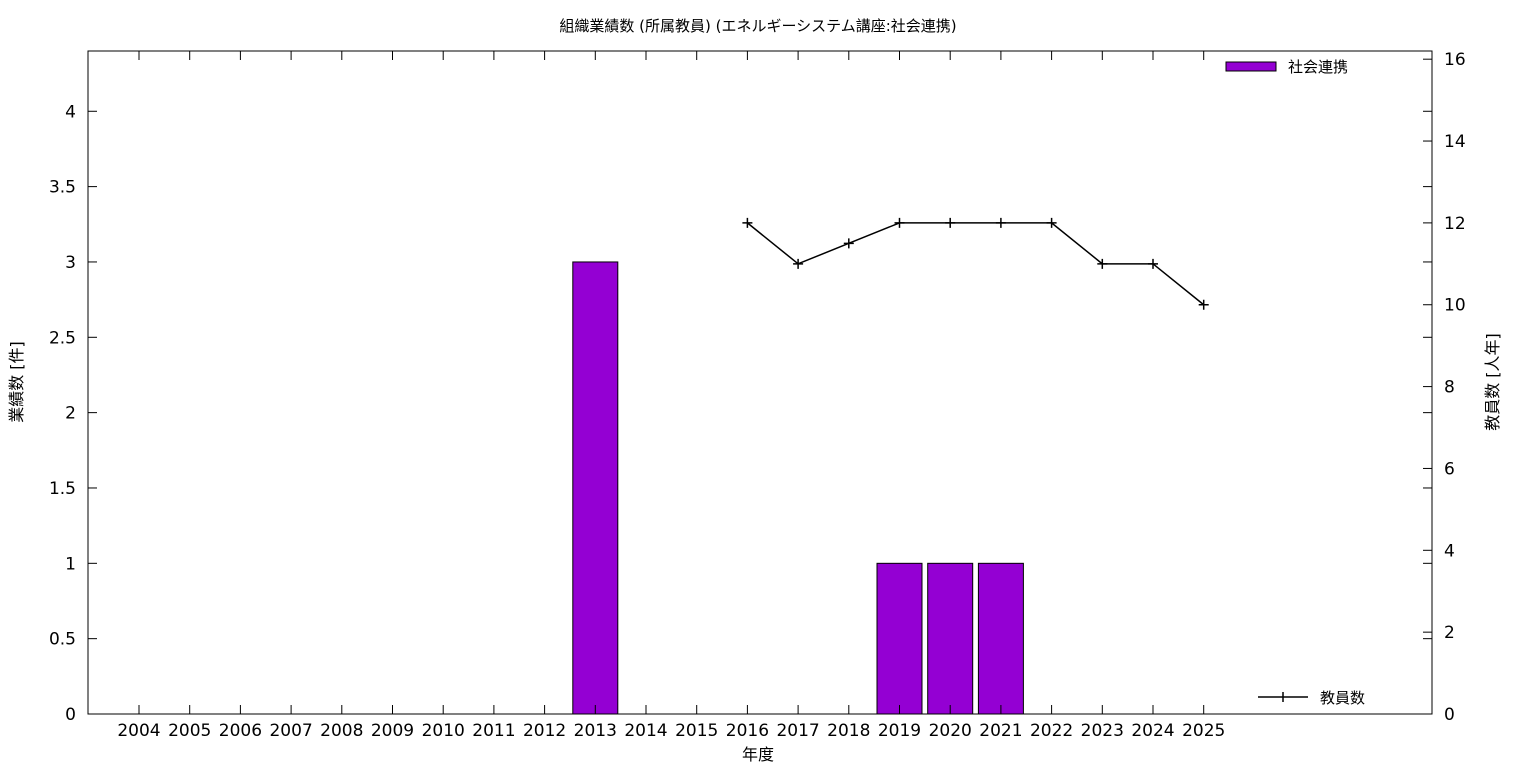 Image resolution: width=1536 pixels, height=768 pixels. Describe the element at coordinates (747, 731) in the screenshot. I see `x-tick-label: 2016` at that location.